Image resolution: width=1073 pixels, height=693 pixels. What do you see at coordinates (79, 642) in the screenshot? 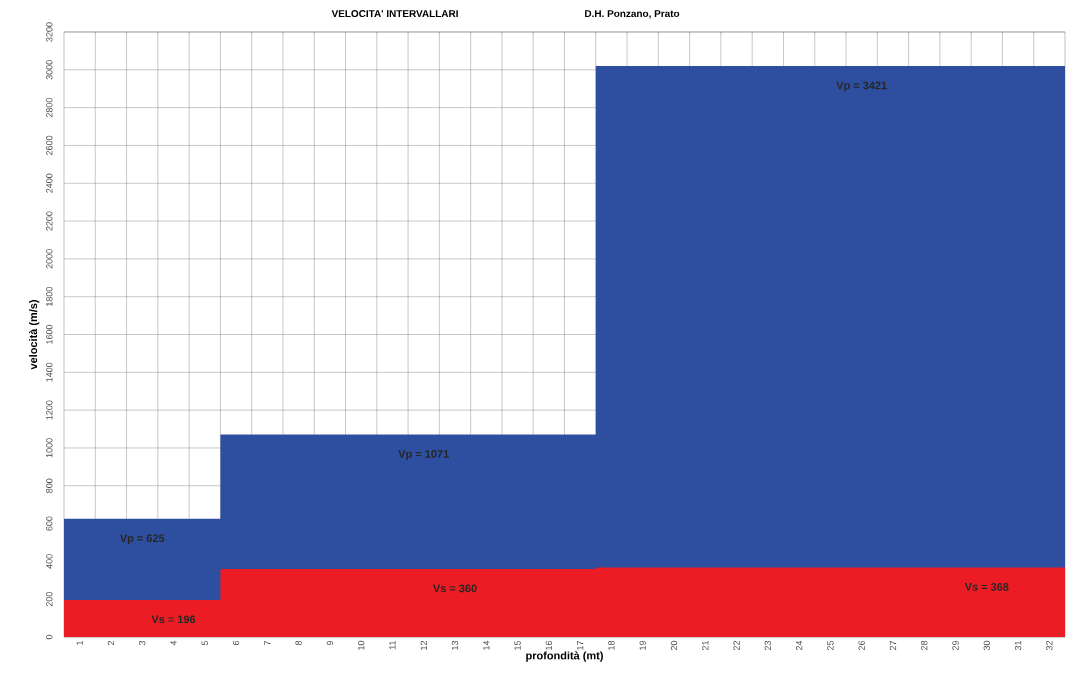
I see `x-tick-label: 1` at bounding box center [79, 642].